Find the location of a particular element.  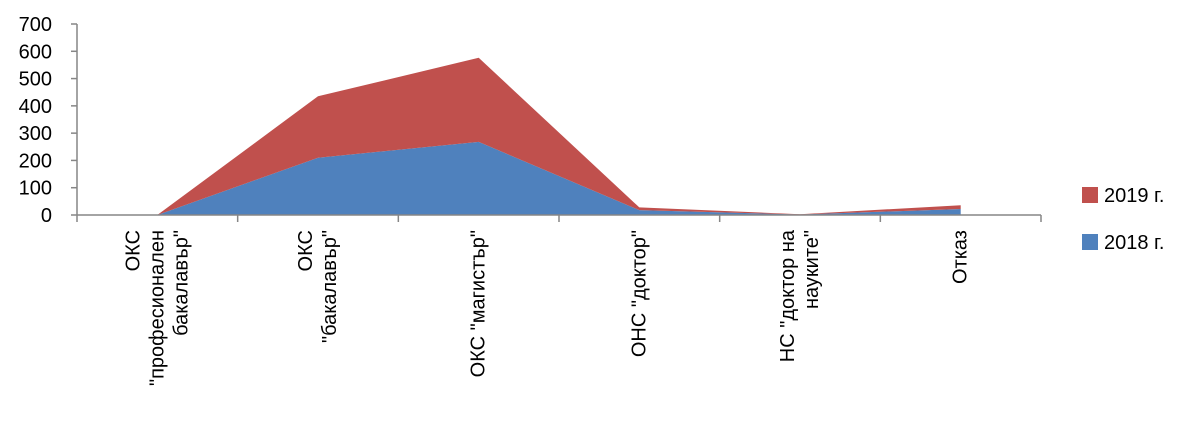

x-category-label-line: "професионален is located at coordinates (157, 308).